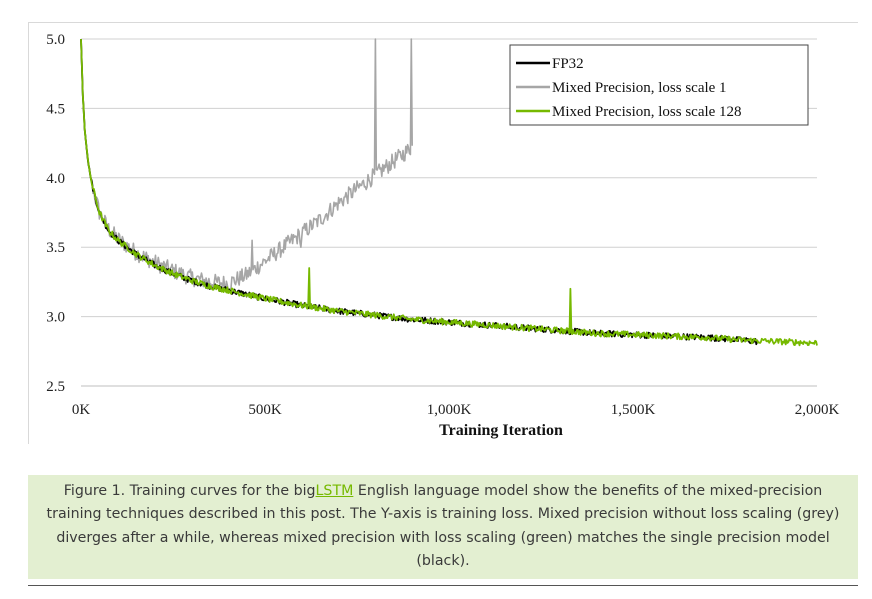  I want to click on y-tick-label: 4.0, so click(55, 179).